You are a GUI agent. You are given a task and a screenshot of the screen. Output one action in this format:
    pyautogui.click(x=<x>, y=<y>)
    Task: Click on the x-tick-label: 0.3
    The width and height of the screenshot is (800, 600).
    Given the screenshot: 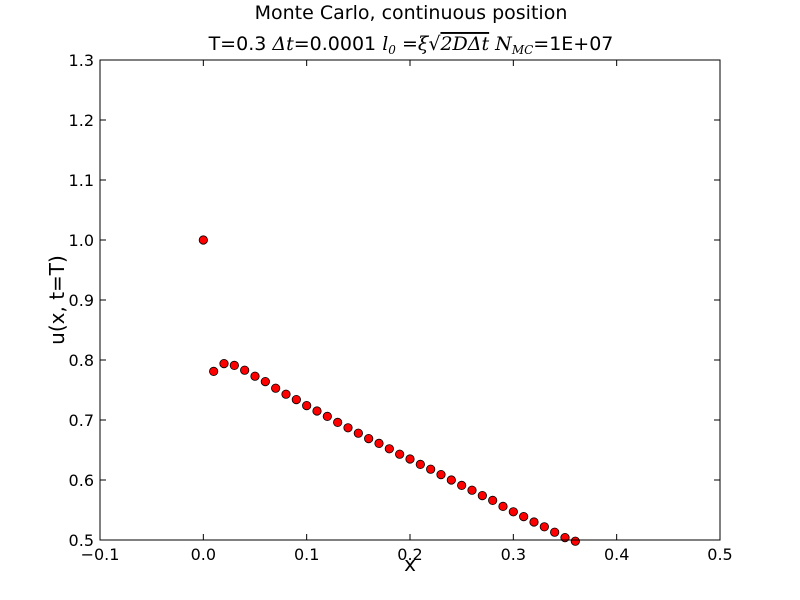 What is the action you would take?
    pyautogui.click(x=513, y=554)
    